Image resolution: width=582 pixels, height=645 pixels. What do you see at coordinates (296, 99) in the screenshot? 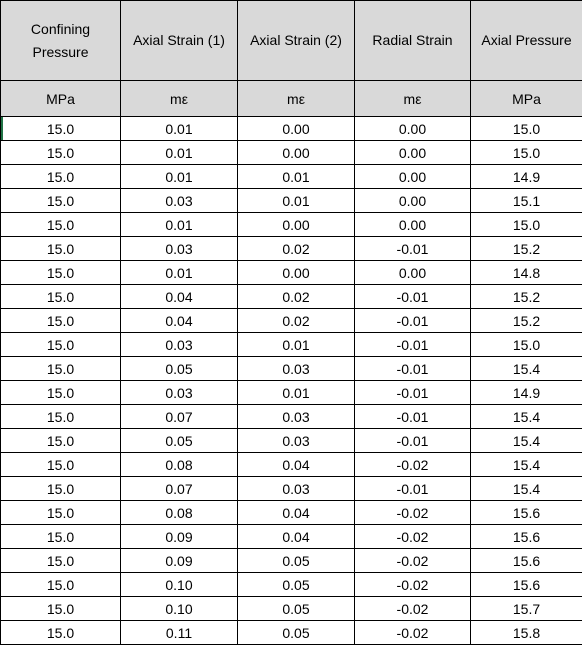
I see `unit-axial-strain-2: mε` at bounding box center [296, 99].